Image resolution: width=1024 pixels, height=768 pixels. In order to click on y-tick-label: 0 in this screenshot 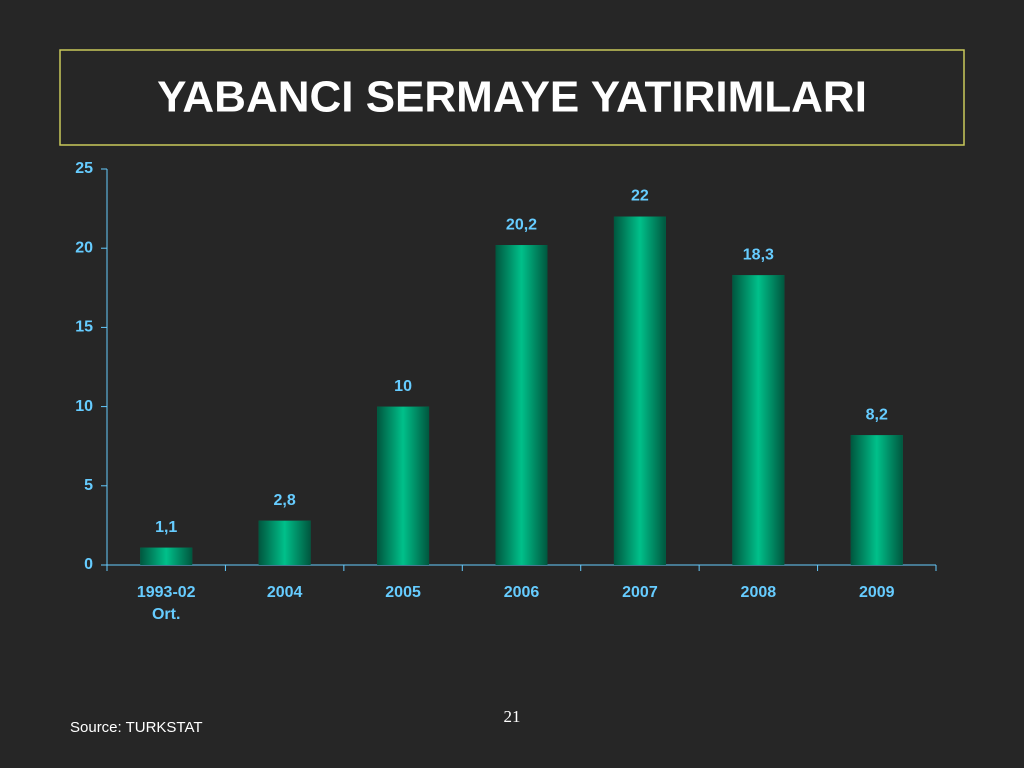, I will do `click(88, 564)`.